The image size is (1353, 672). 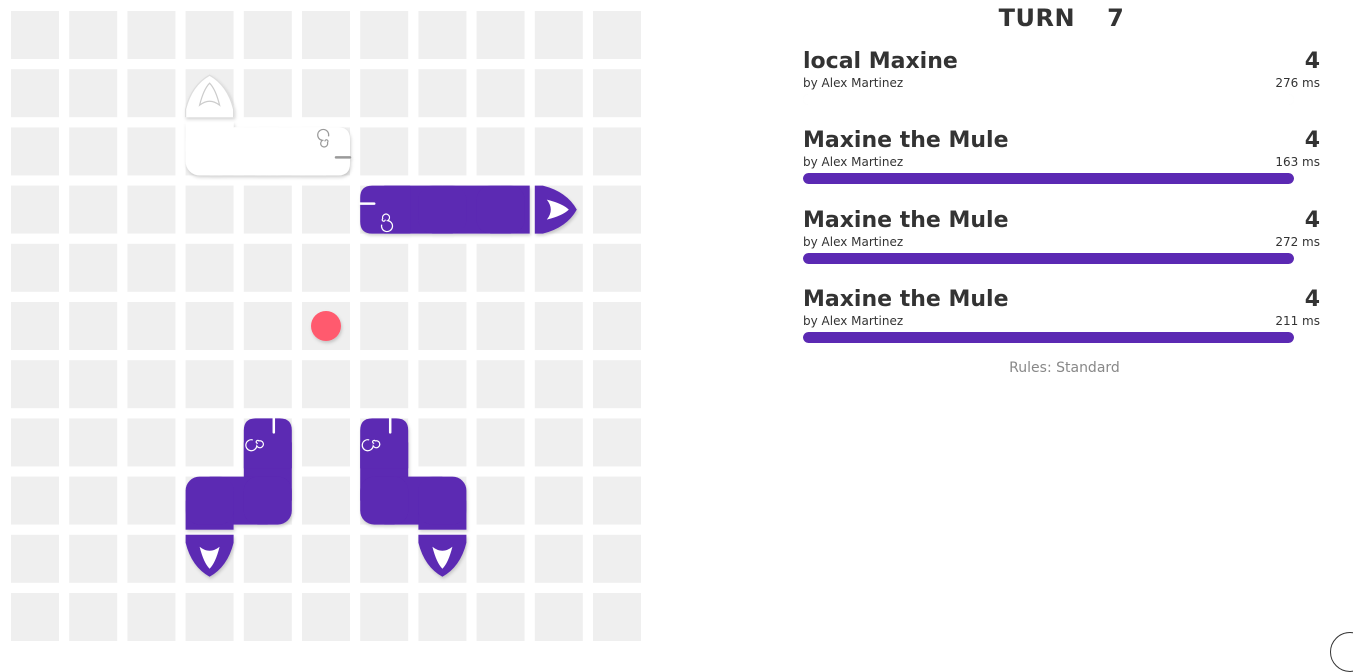 I want to click on rules-label: Rules: Standard, so click(x=1064, y=368).